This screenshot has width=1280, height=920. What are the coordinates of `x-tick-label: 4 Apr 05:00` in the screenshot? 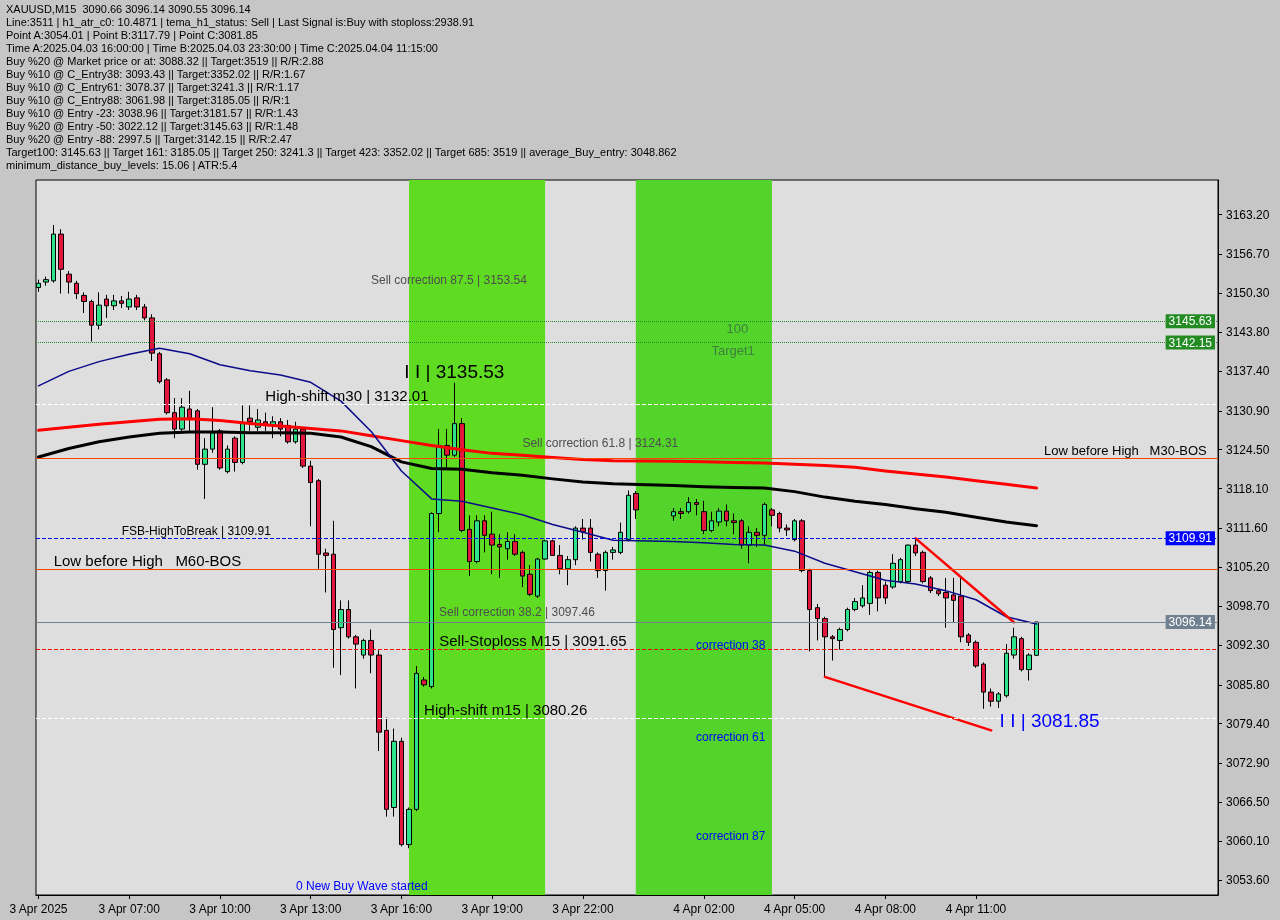 It's located at (794, 909).